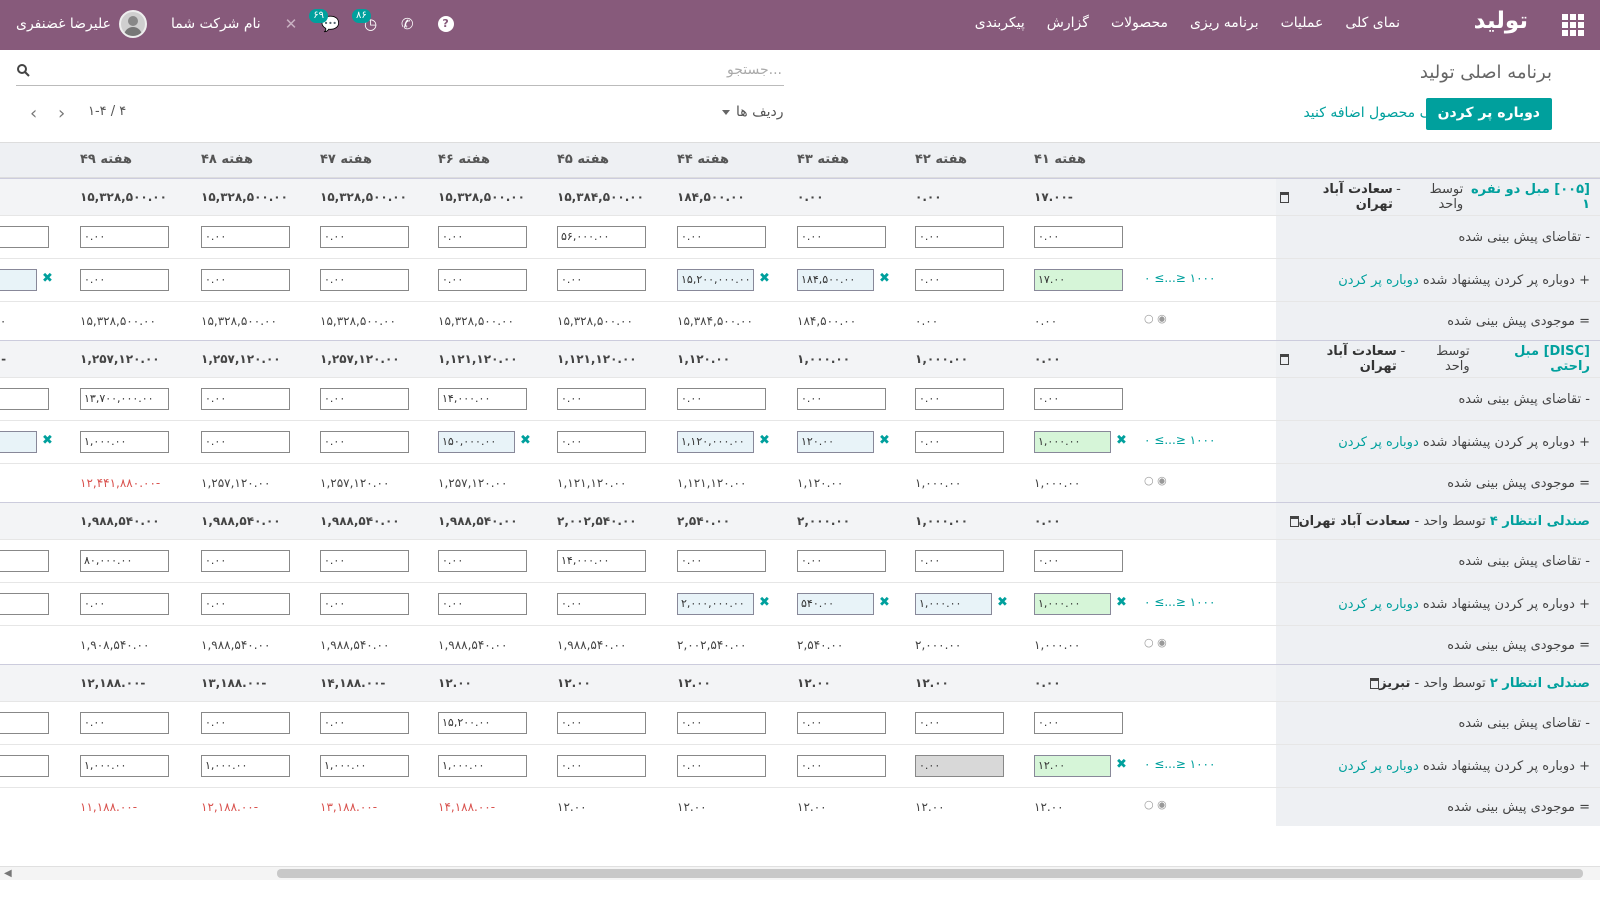  I want to click on replenish-input: ۱۲.۰۰, so click(1072, 766).